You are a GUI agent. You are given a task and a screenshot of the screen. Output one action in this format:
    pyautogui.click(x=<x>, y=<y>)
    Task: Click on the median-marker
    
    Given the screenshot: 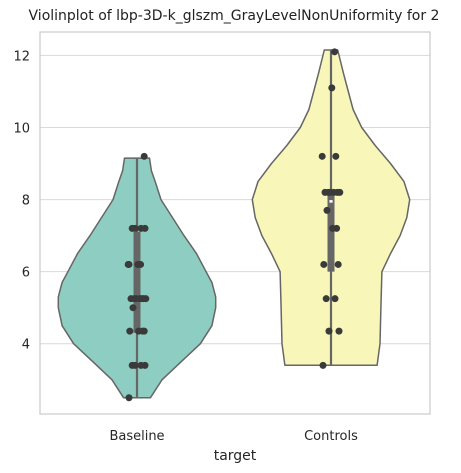 What is the action you would take?
    pyautogui.click(x=331, y=201)
    